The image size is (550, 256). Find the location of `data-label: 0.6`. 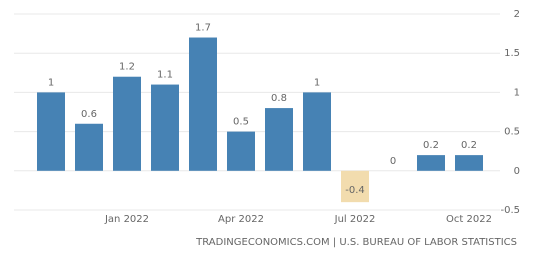

data-label: 0.6 is located at coordinates (89, 114).